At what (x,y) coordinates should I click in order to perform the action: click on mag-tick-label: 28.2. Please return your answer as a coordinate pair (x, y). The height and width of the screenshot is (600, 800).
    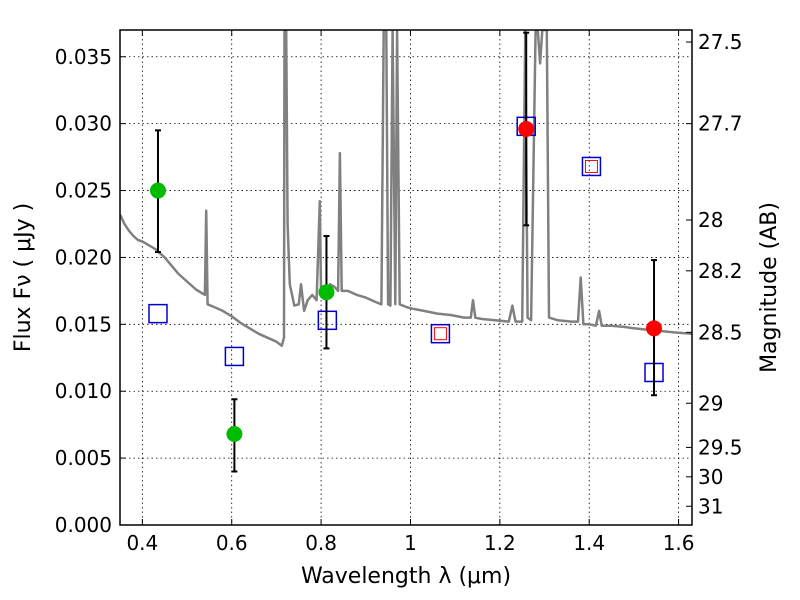
    Looking at the image, I should click on (720, 271).